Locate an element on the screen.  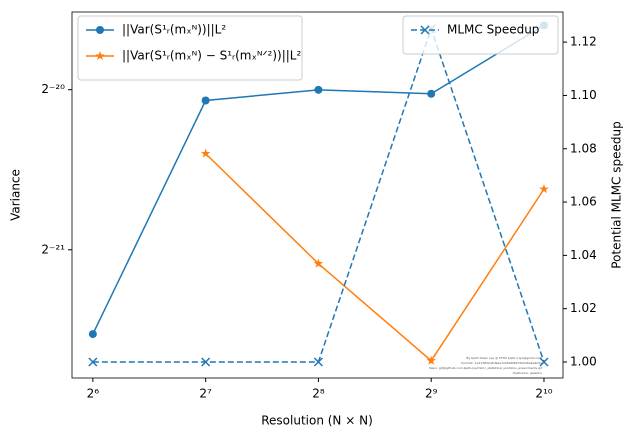
legend-label: MLMC Speedup is located at coordinates (493, 30).